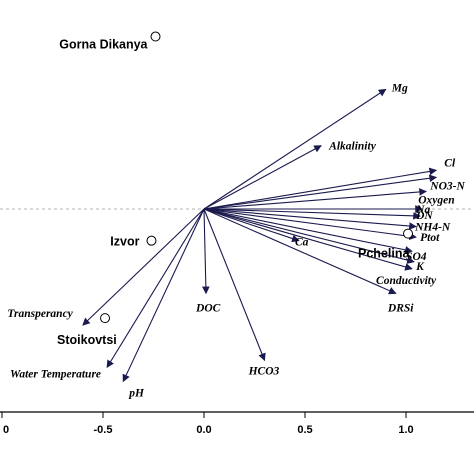 The height and width of the screenshot is (474, 474). What do you see at coordinates (55, 374) in the screenshot?
I see `vector-label-water-temperature: Water Temperature` at bounding box center [55, 374].